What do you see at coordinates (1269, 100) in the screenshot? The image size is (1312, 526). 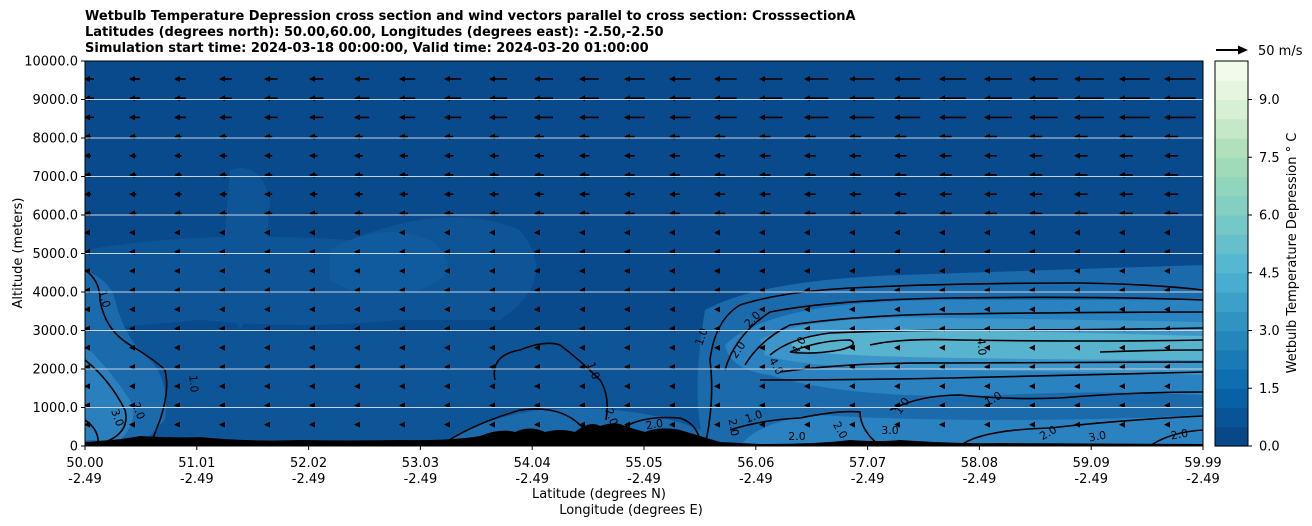 I see `colorbar-tick-label: 9.0` at bounding box center [1269, 100].